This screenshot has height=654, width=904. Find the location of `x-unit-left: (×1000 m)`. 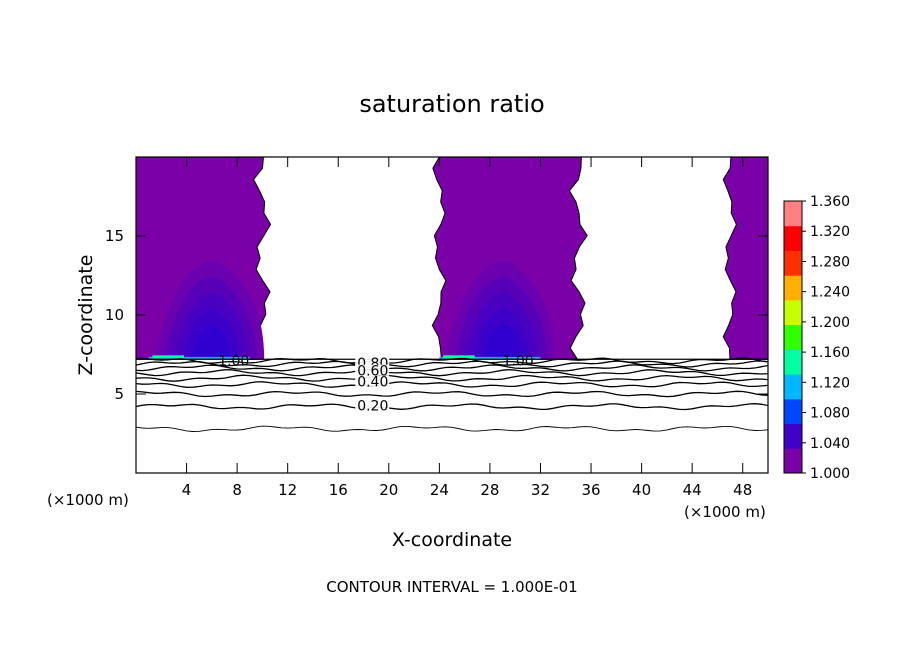

x-unit-left: (×1000 m) is located at coordinates (88, 500).